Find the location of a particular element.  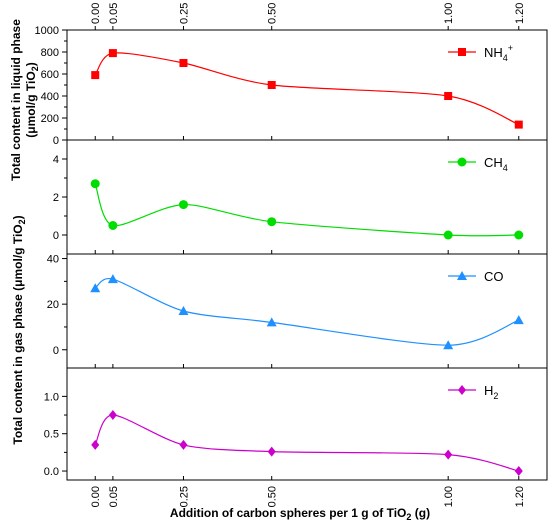

y-tick-label: 600 is located at coordinates (50, 75).